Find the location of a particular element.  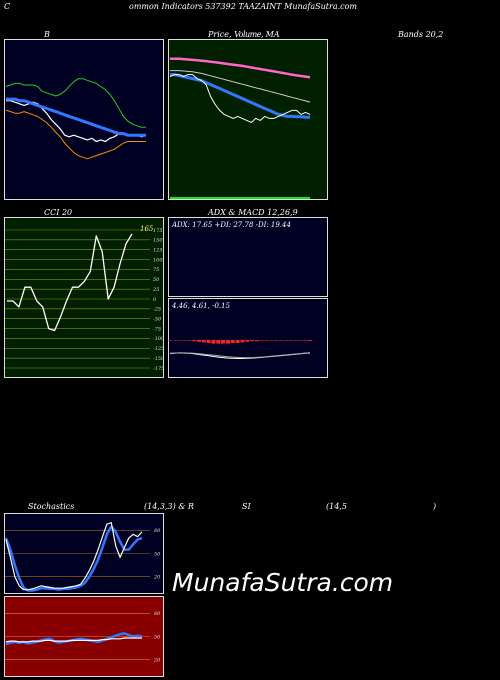

bands-title: Bands 20,2 is located at coordinates (421, 34).